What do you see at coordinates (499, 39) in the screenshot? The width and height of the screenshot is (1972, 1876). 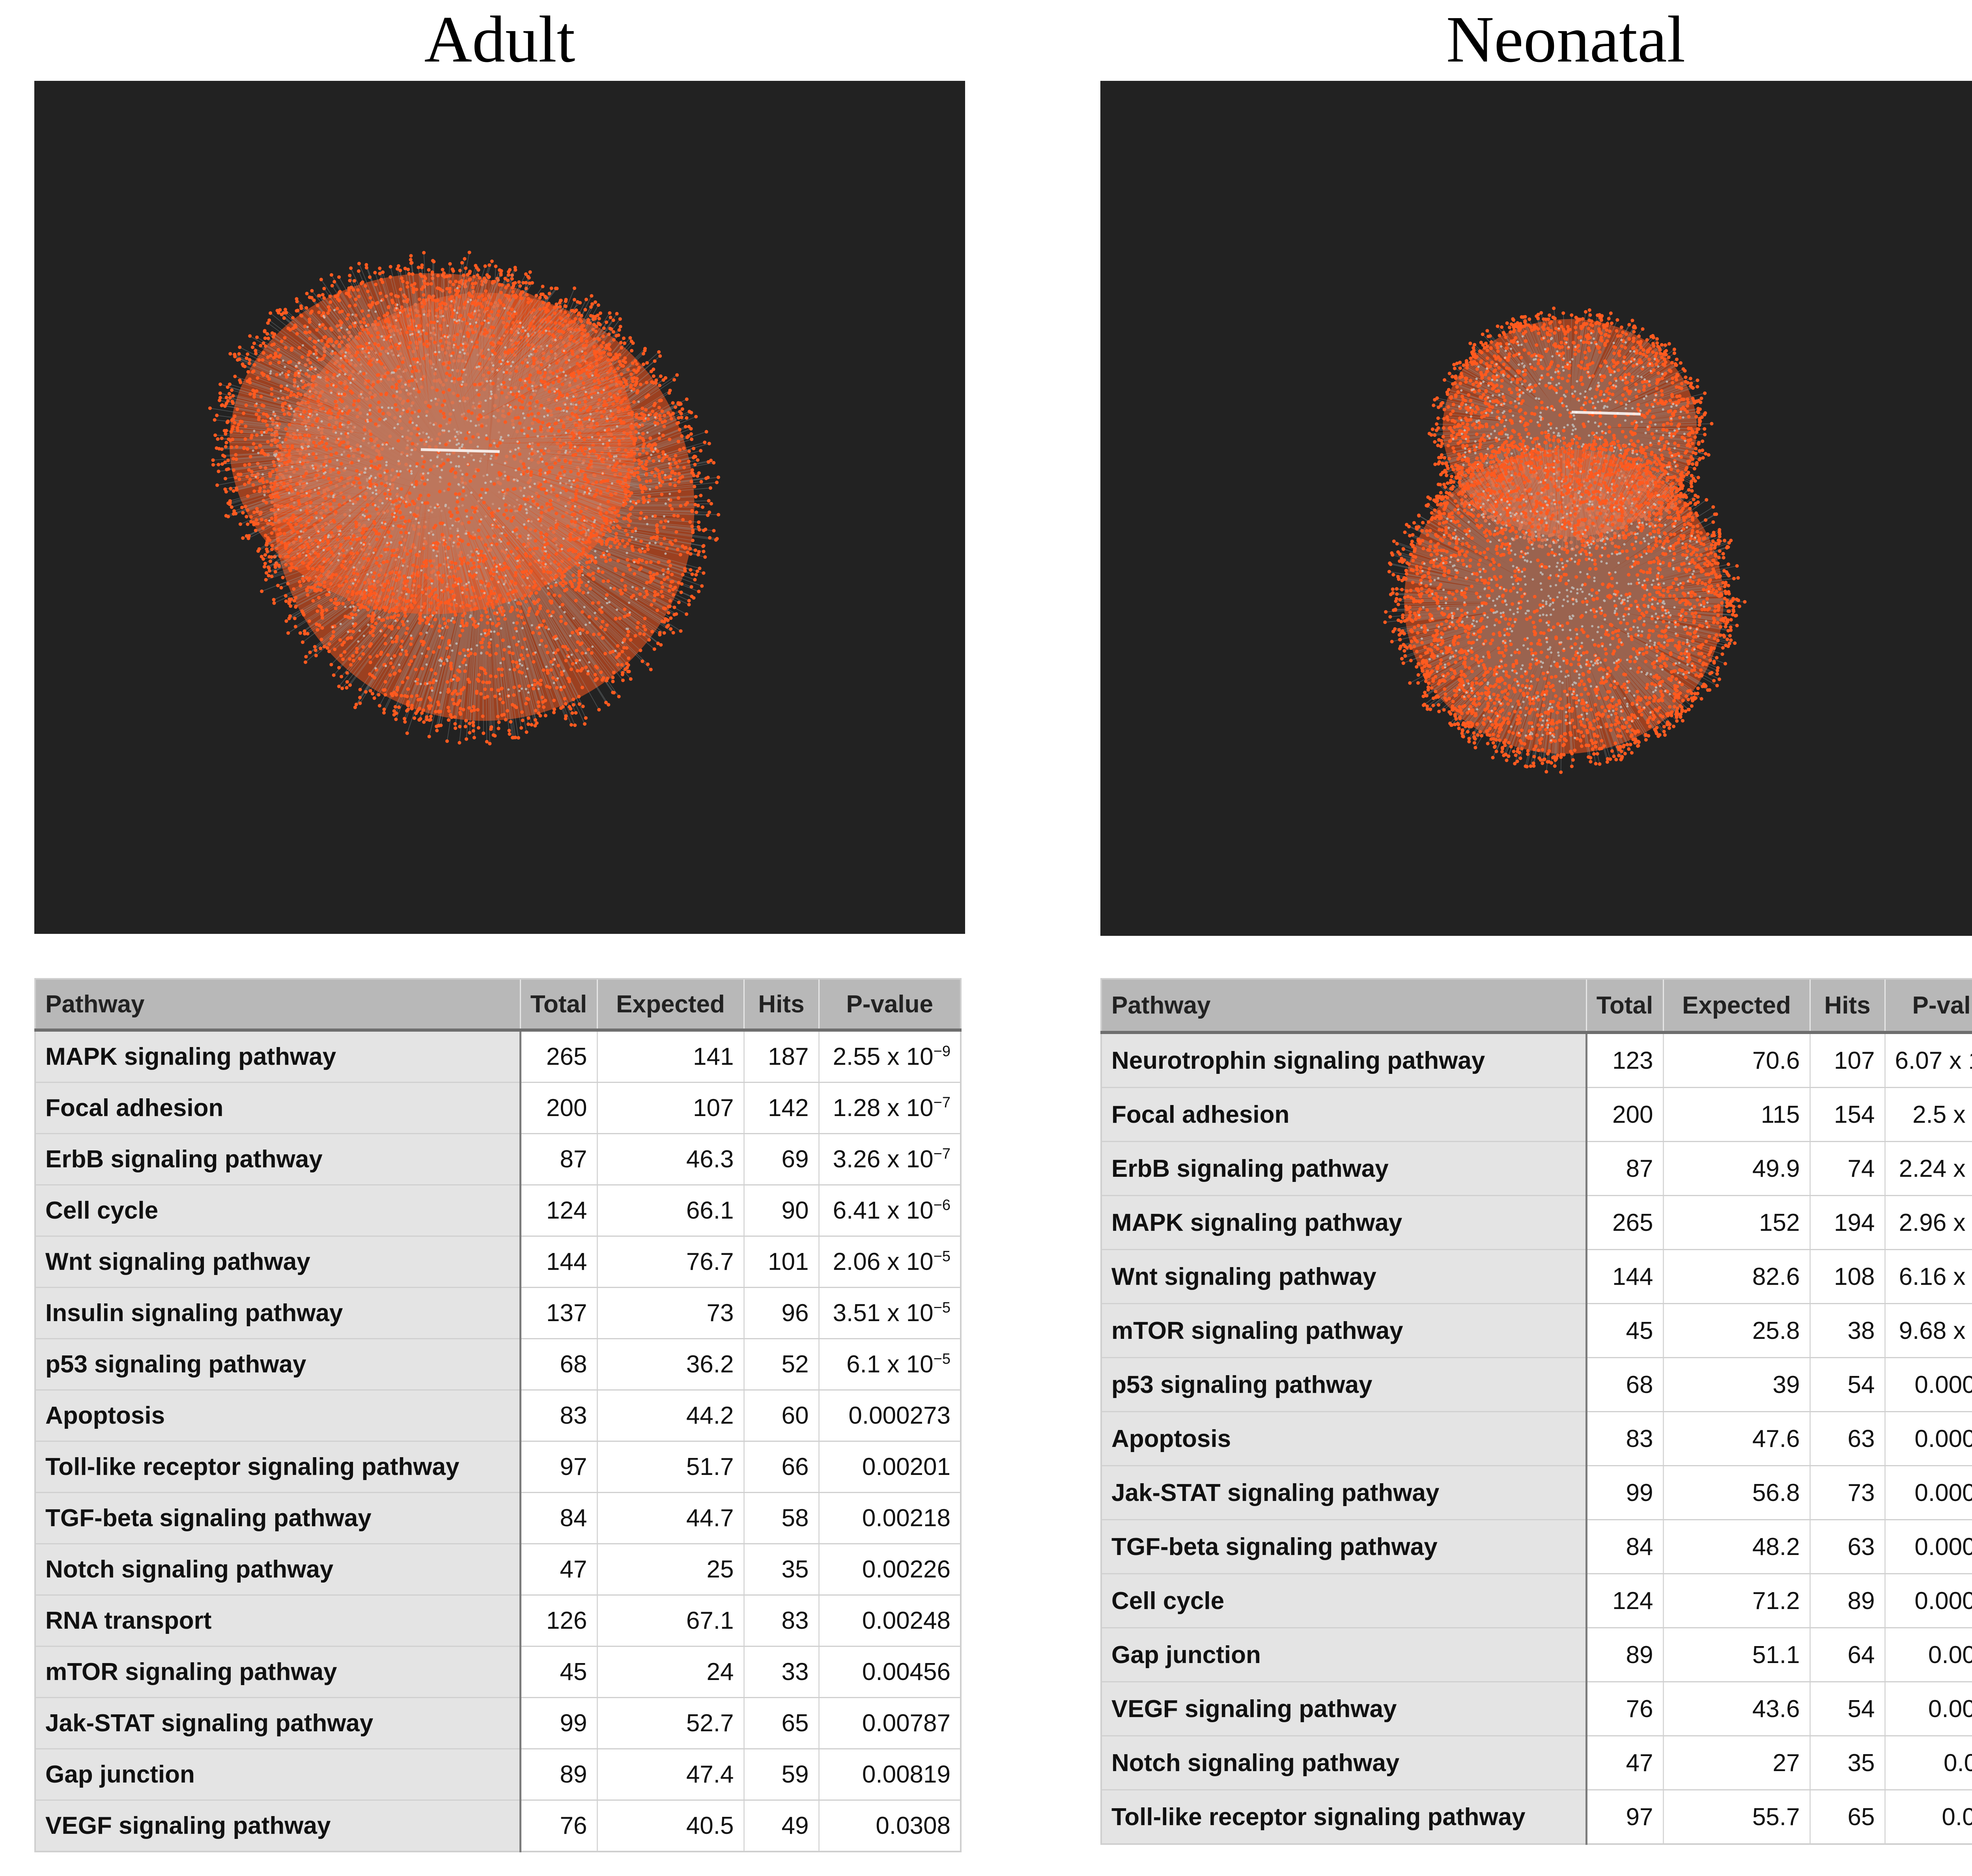 I see `panel-title-adult: Adult` at bounding box center [499, 39].